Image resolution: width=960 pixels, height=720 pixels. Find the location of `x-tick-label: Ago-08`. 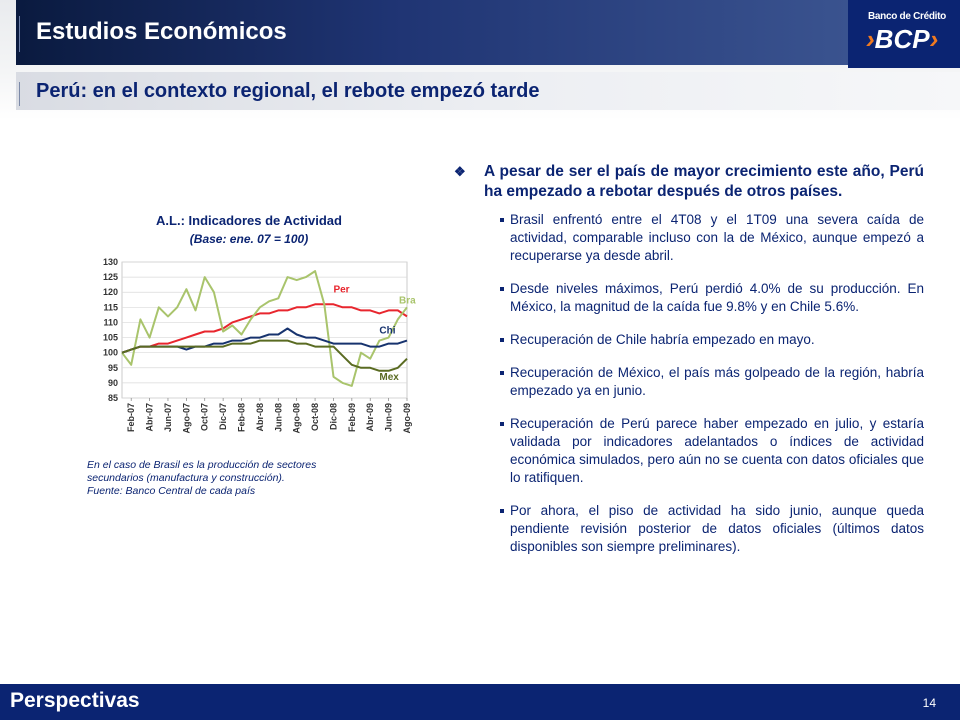

x-tick-label: Ago-08 is located at coordinates (297, 418).